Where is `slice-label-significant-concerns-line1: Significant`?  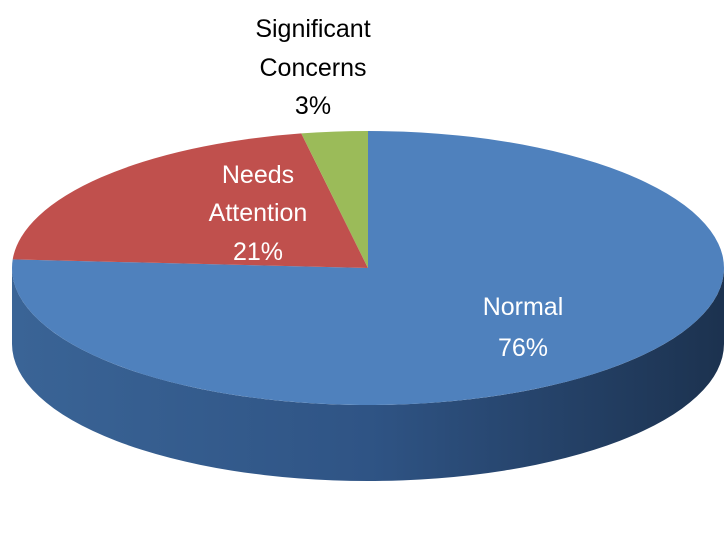
slice-label-significant-concerns-line1: Significant is located at coordinates (312, 29).